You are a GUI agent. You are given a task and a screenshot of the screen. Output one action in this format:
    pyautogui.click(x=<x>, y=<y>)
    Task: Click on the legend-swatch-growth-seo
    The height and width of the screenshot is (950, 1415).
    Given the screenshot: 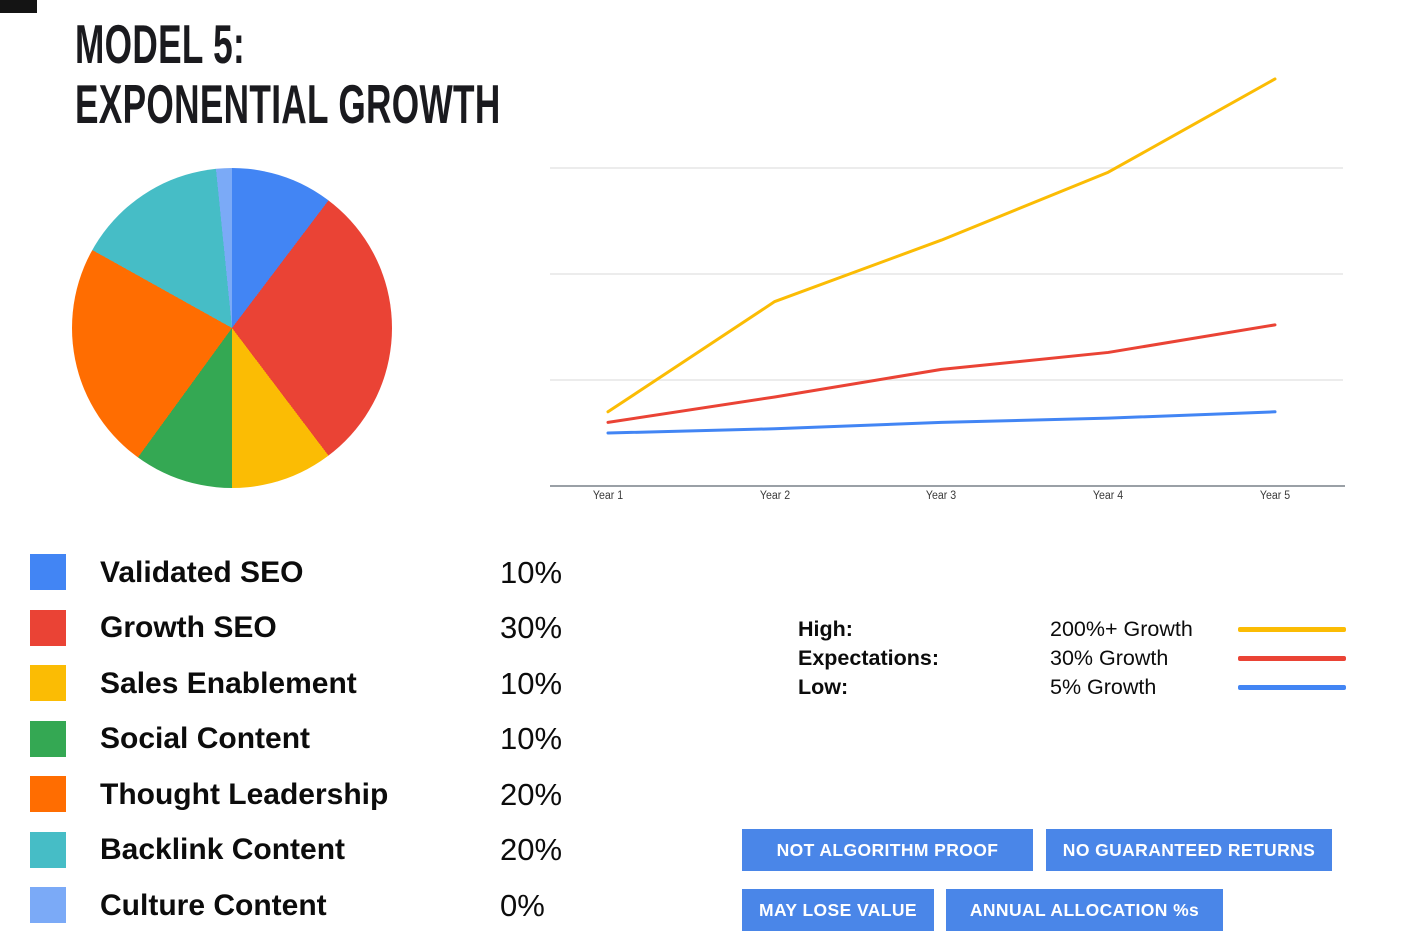 What is the action you would take?
    pyautogui.click(x=48, y=627)
    